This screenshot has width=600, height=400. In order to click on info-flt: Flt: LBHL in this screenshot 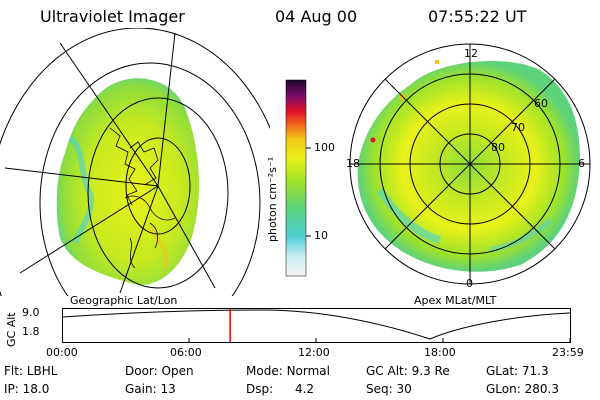, I will do `click(30, 371)`.